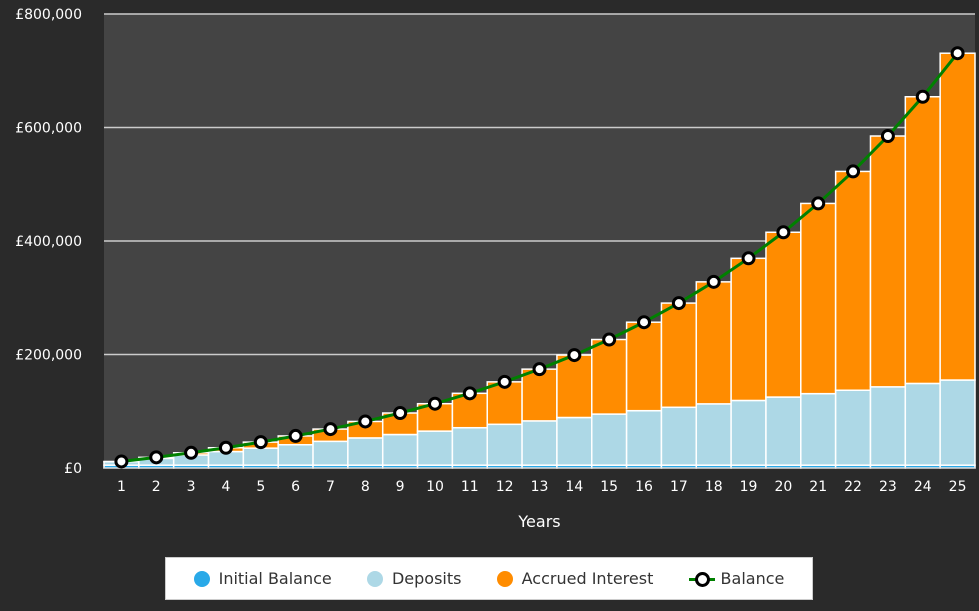 Image resolution: width=979 pixels, height=611 pixels. Describe the element at coordinates (330, 487) in the screenshot. I see `x-tick-label: 7` at that location.